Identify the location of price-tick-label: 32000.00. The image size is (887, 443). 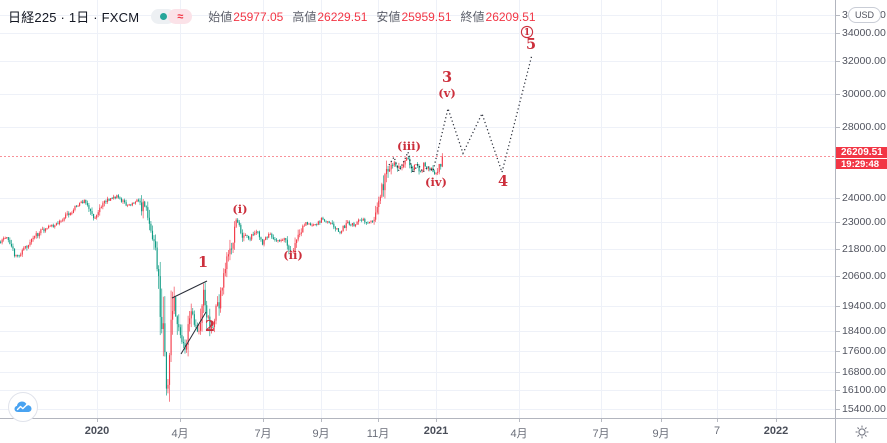
(861, 61).